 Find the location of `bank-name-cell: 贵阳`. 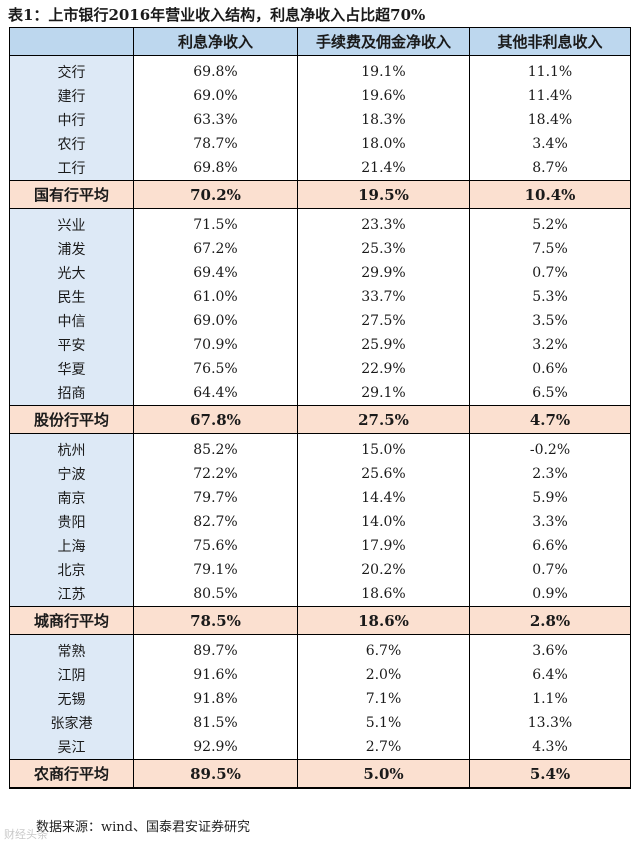

bank-name-cell: 贵阳 is located at coordinates (71, 522).